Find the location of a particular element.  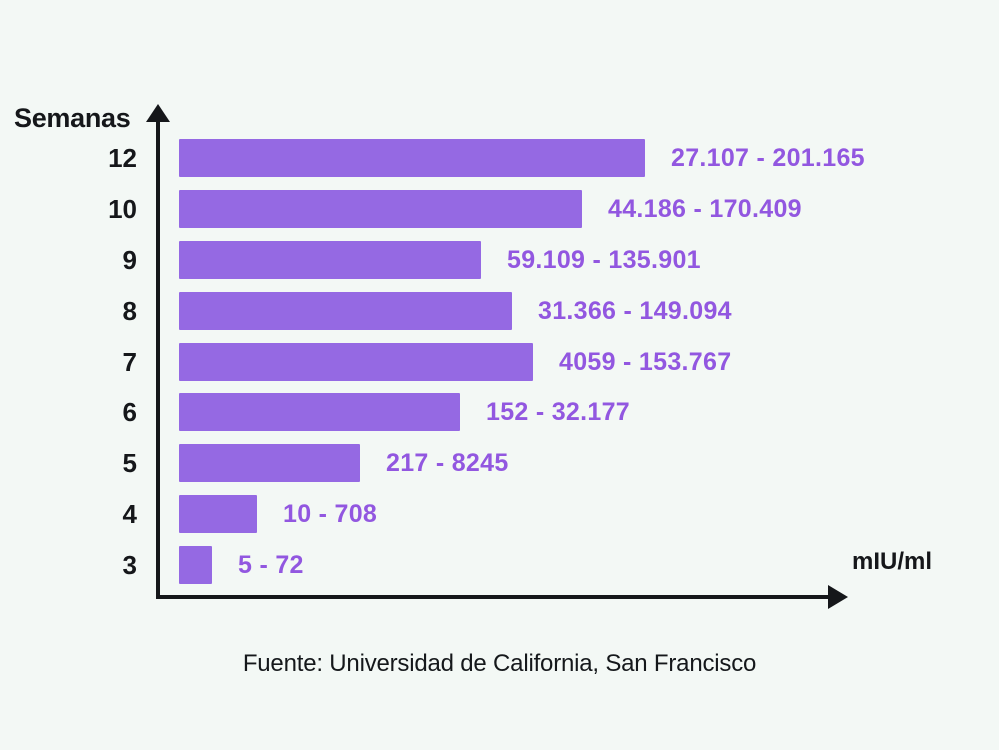

category-label: 7 is located at coordinates (129, 362).